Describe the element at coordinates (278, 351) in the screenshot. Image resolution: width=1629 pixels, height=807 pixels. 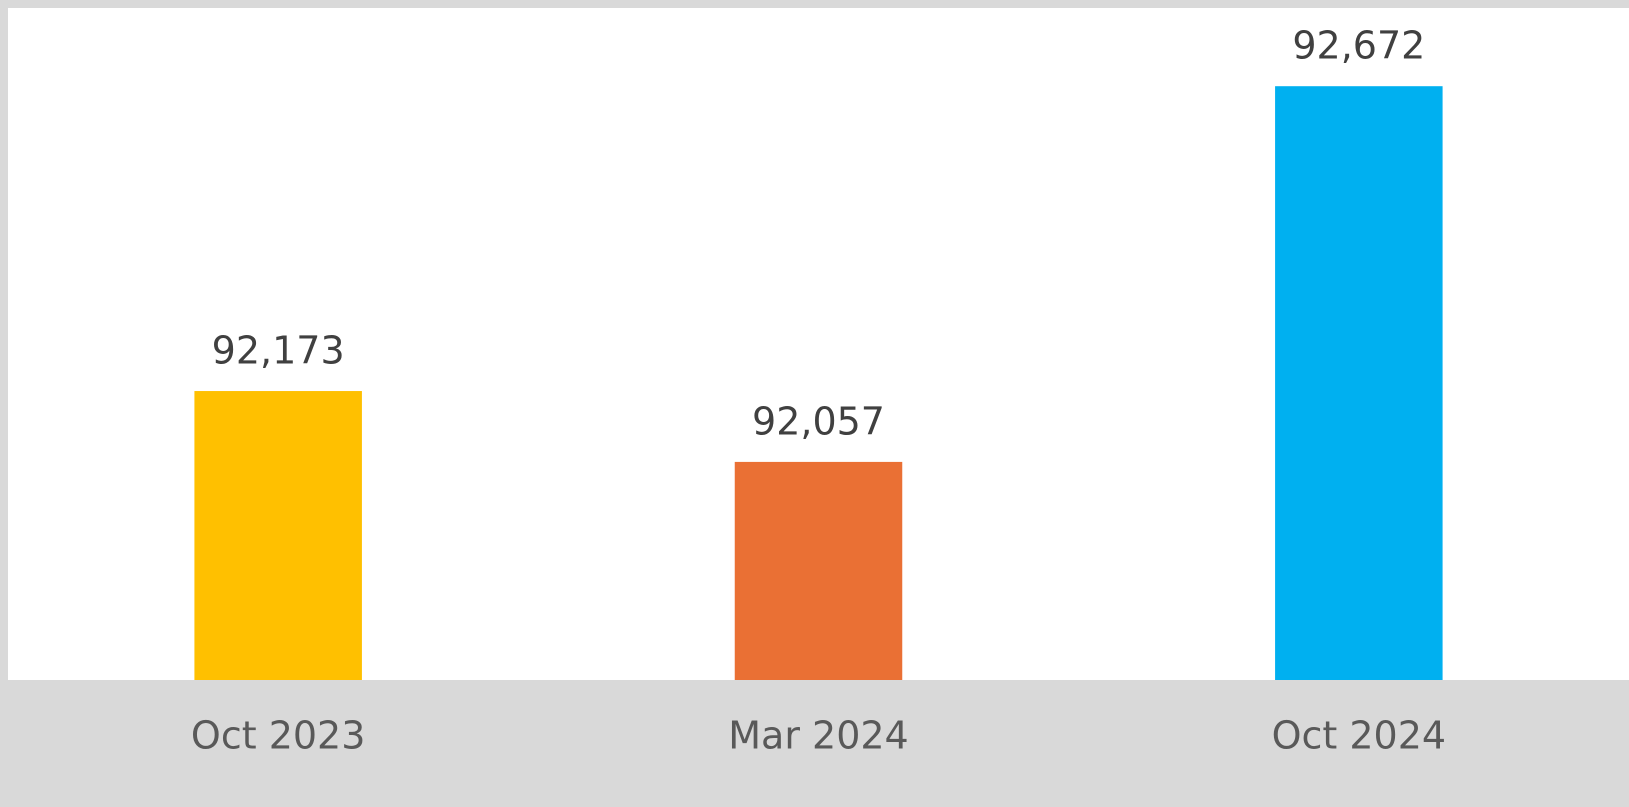
I see `value-label: 92,173` at that location.